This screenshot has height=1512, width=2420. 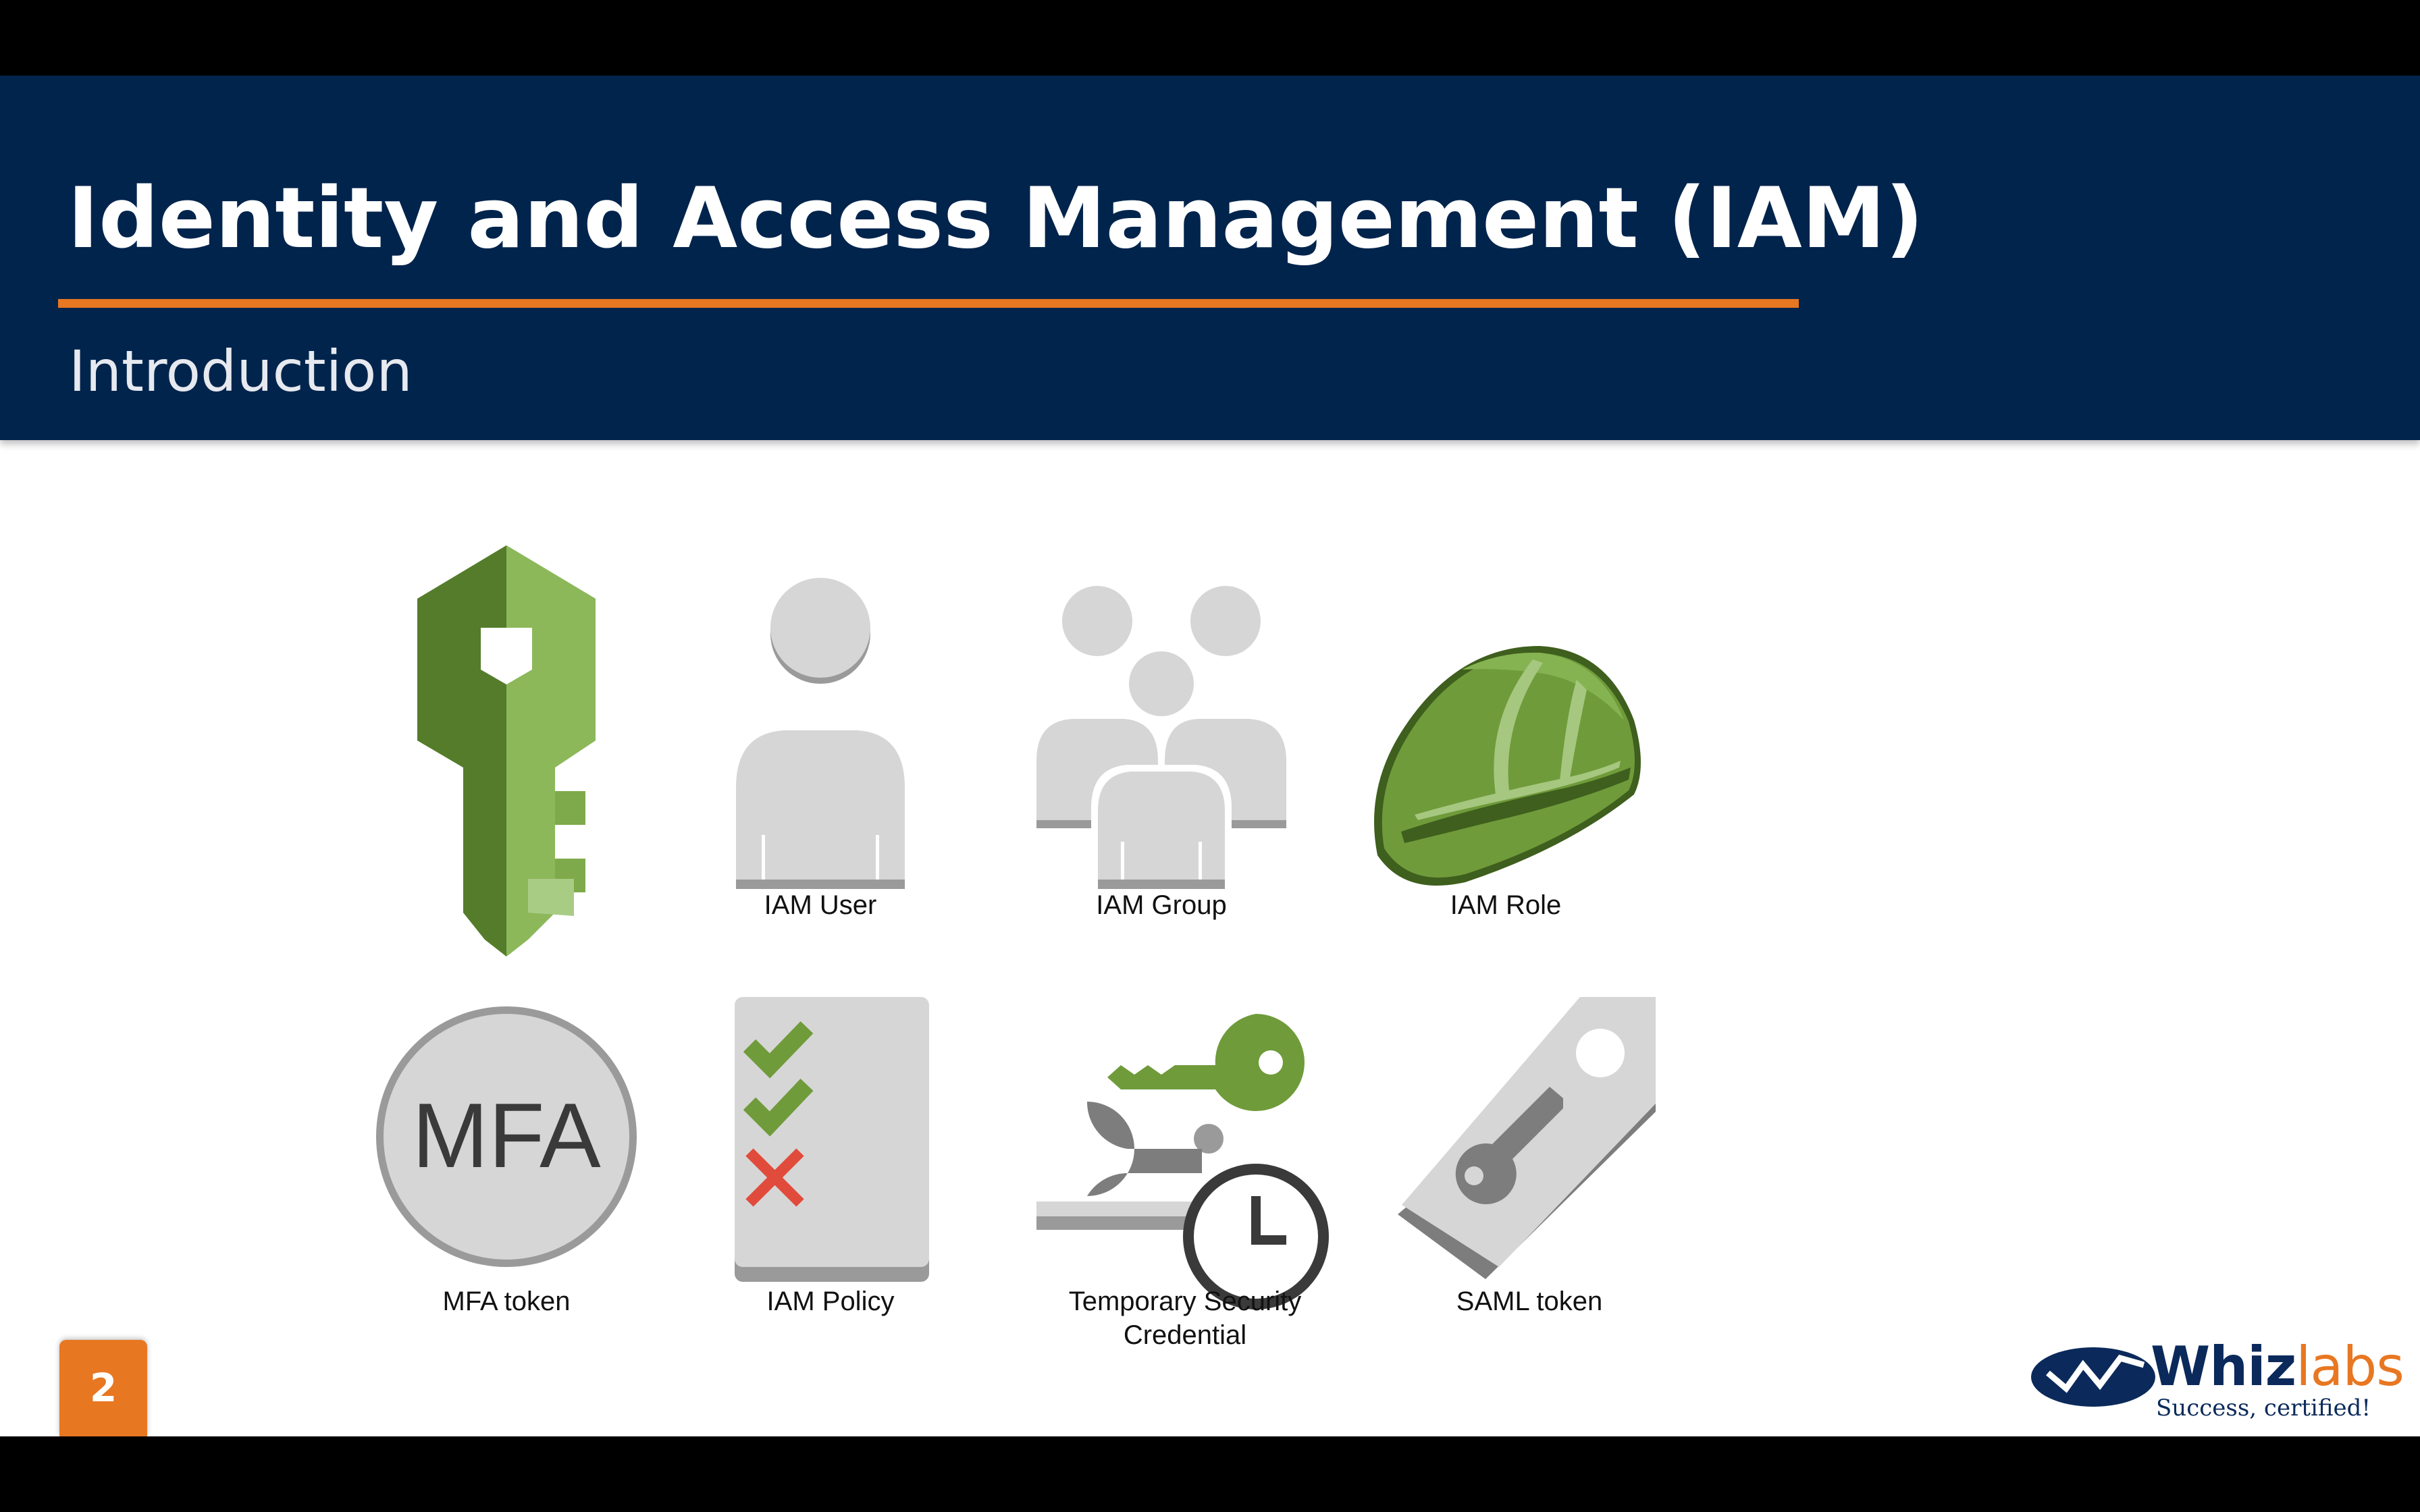 I want to click on iam-role-item: IAM Role, so click(x=1506, y=747).